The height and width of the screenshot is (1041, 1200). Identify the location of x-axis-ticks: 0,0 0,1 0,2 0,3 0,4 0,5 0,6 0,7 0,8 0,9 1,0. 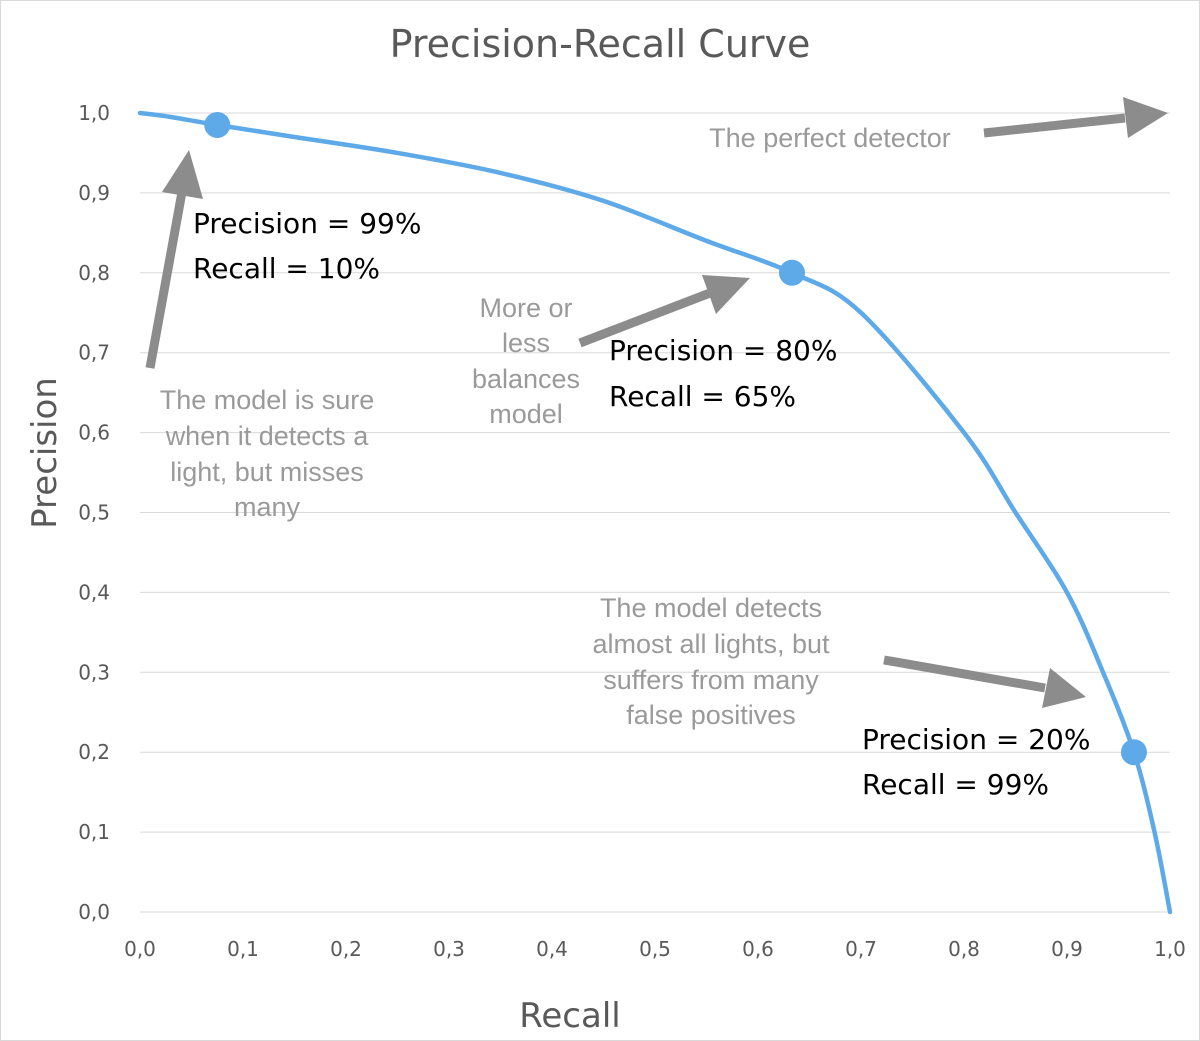
(655, 949).